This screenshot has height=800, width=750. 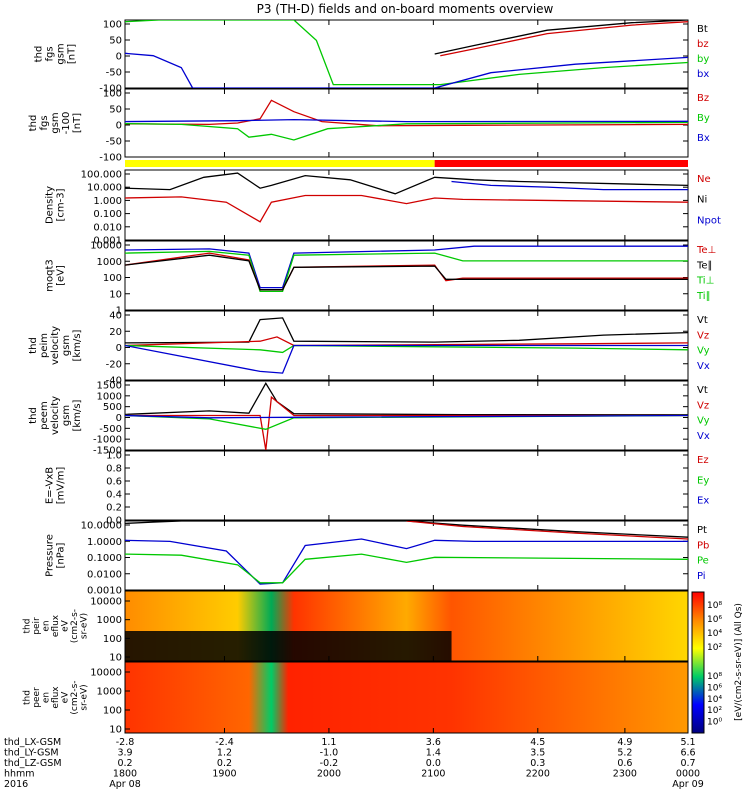 What do you see at coordinates (537, 753) in the screenshot?
I see `x-row-value: 3.5` at bounding box center [537, 753].